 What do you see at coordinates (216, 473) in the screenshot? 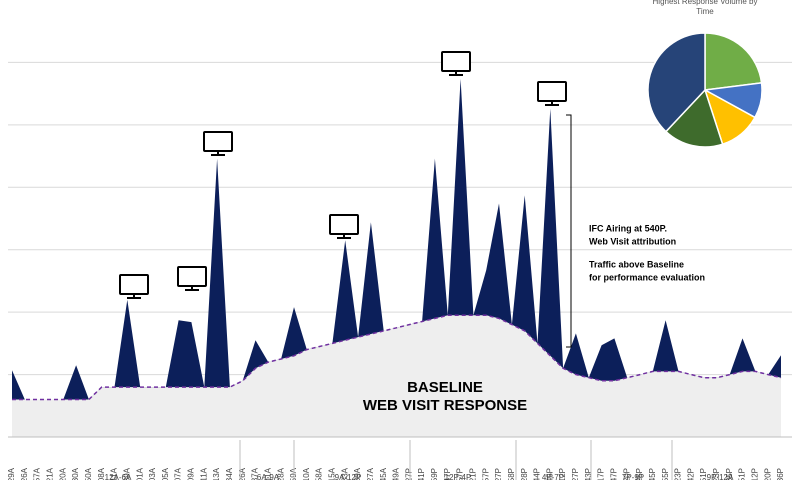
I see `x-tick-label: 5:13A` at bounding box center [216, 473].